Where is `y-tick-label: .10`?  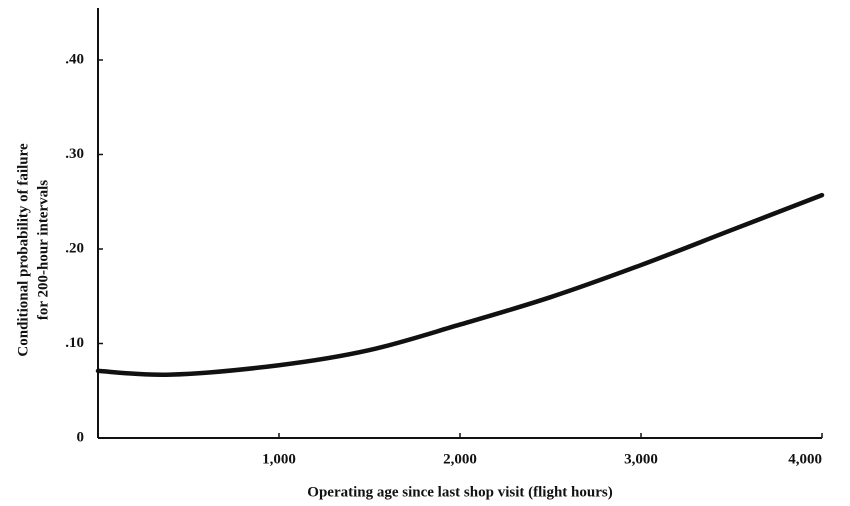
y-tick-label: .10 is located at coordinates (74, 343).